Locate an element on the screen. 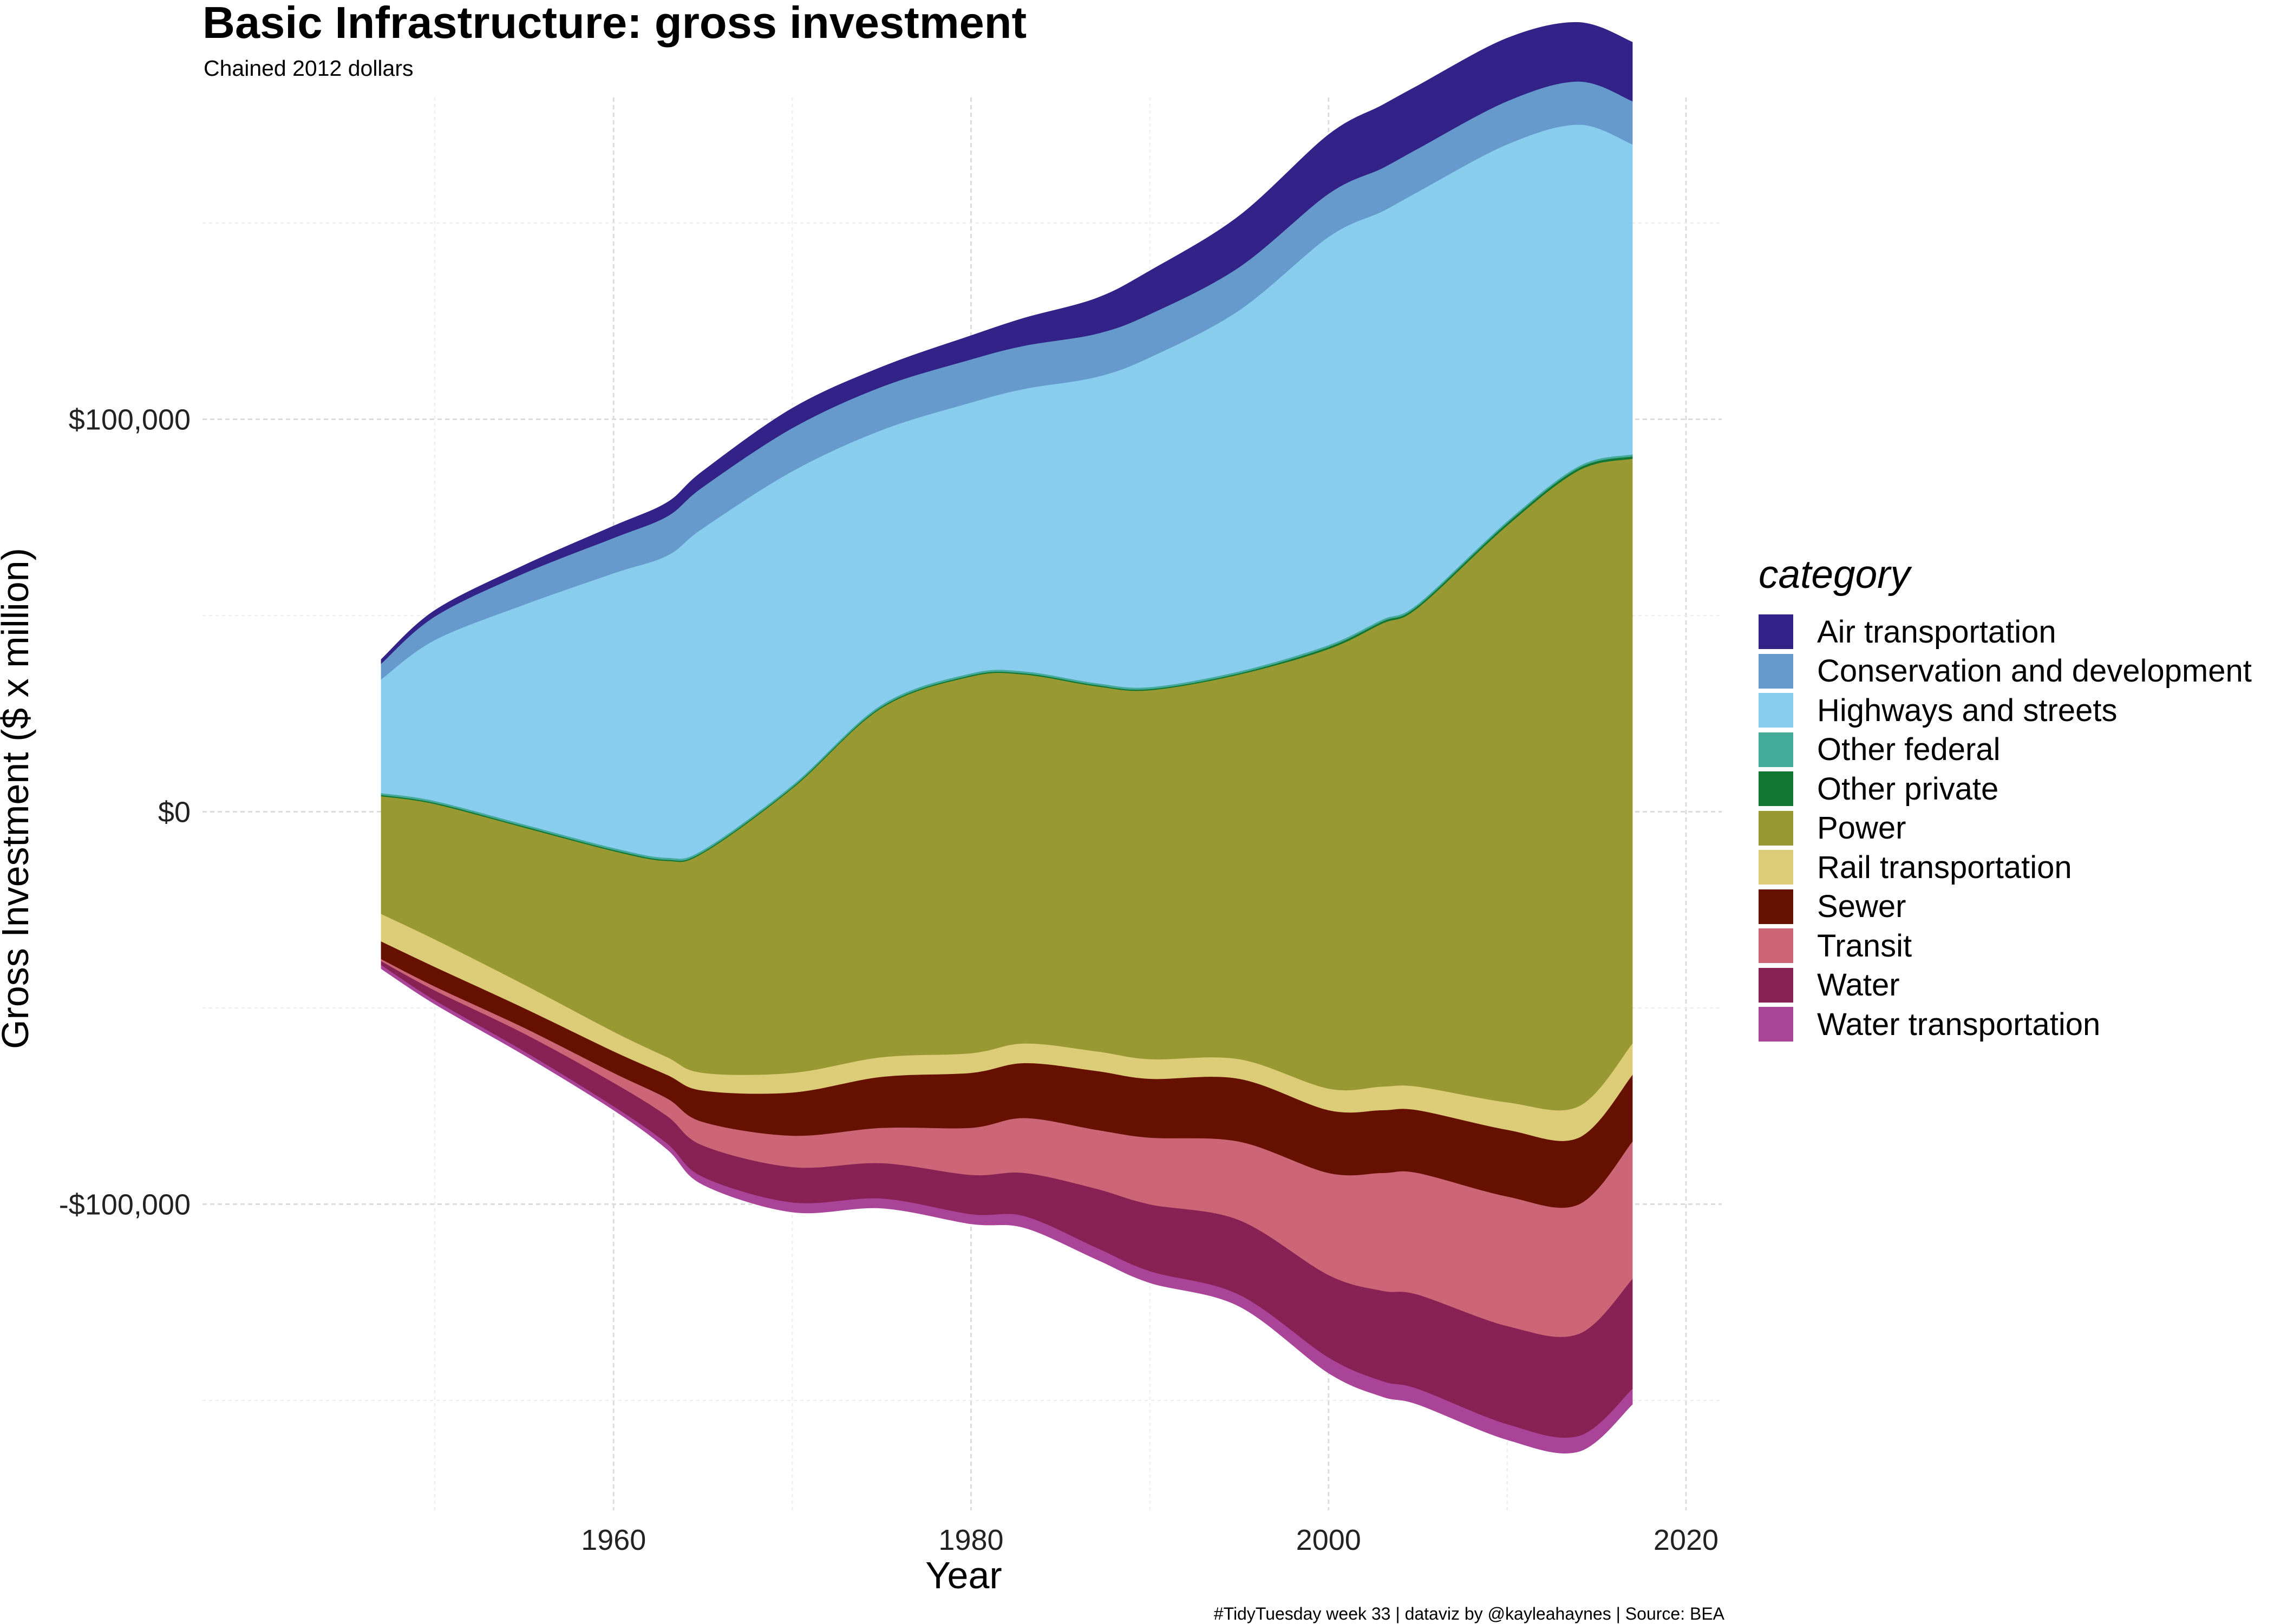  legend-label: Other private is located at coordinates (1908, 789).